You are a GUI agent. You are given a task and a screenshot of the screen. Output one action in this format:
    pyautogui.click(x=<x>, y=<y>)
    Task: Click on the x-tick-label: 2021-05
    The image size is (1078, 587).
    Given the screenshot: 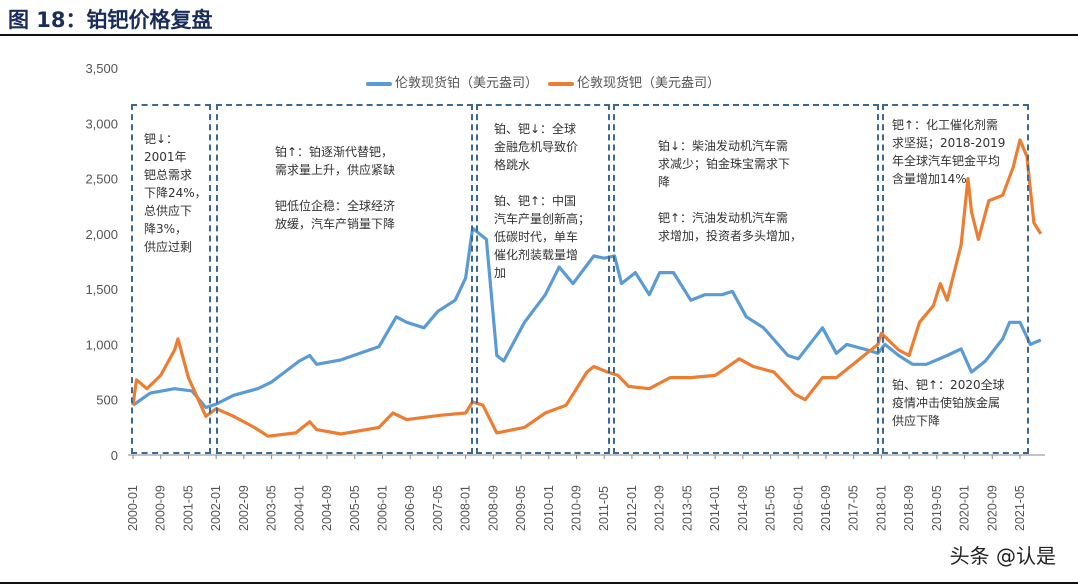 What is the action you would take?
    pyautogui.click(x=1020, y=508)
    